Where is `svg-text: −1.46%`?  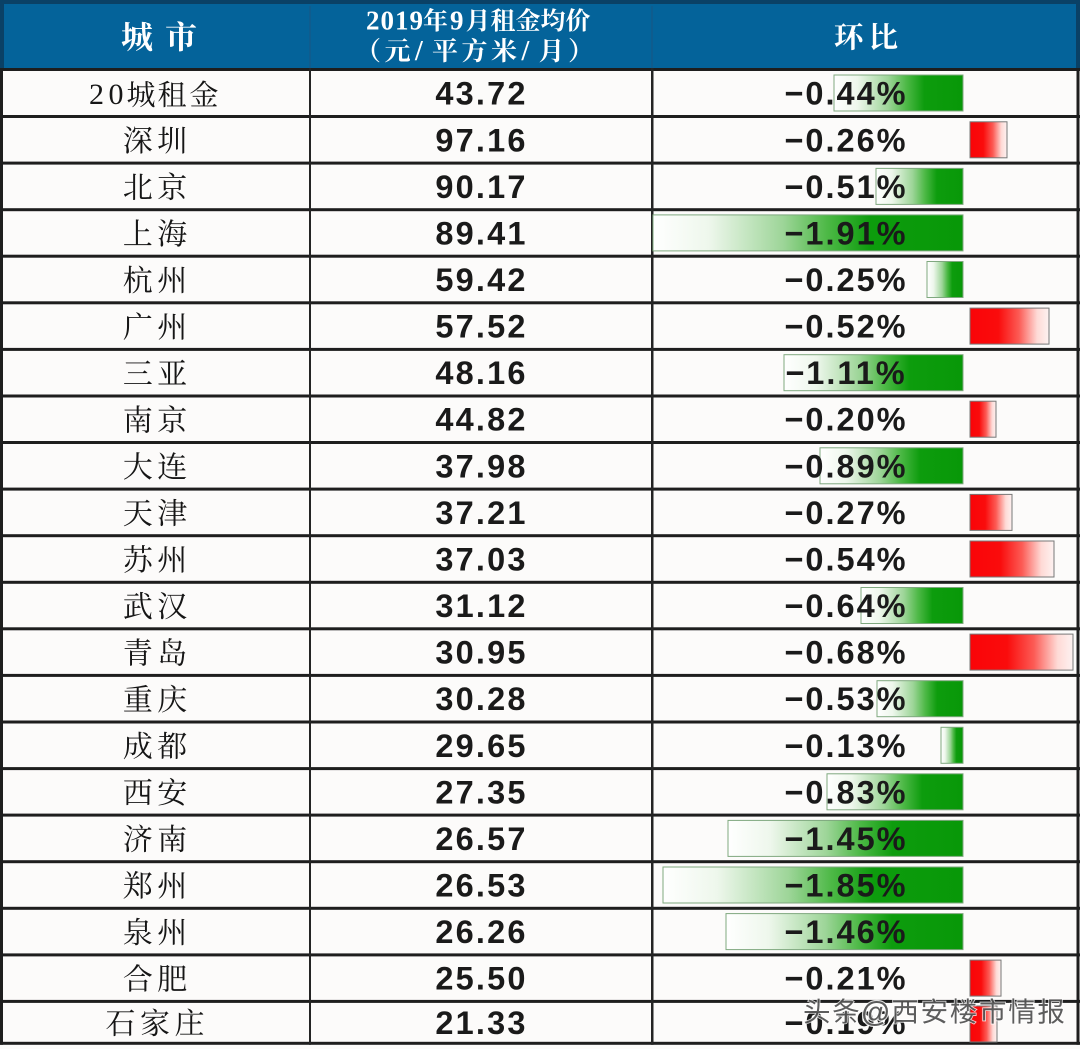
svg-text: −1.46% is located at coordinates (845, 932).